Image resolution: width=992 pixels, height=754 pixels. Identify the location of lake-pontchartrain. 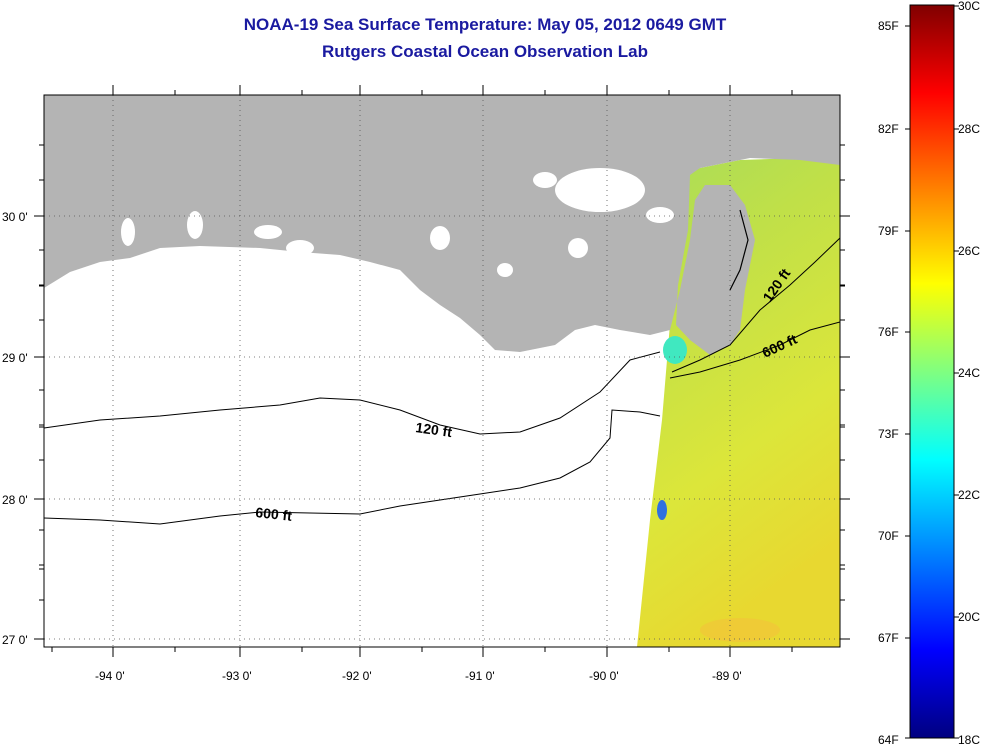
(600, 190).